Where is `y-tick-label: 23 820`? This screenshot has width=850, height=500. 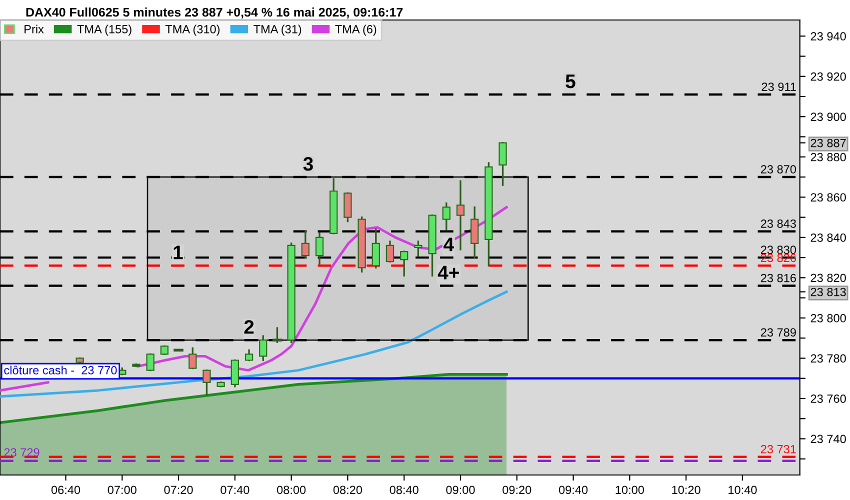 y-tick-label: 23 820 is located at coordinates (828, 278).